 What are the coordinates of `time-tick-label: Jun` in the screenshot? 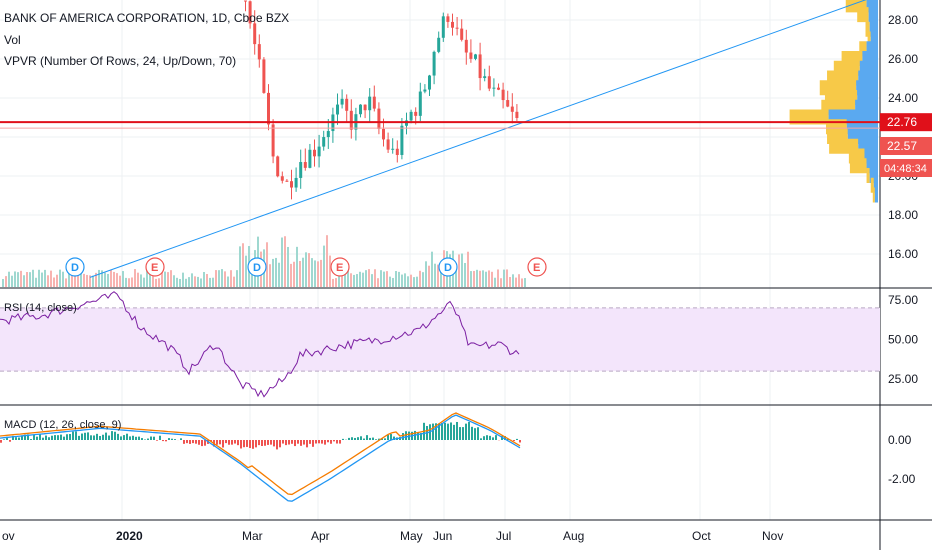 It's located at (442, 536).